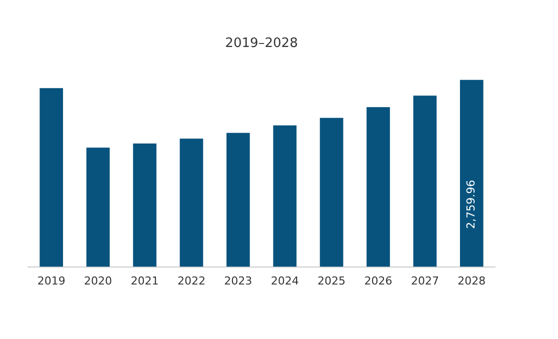  Describe the element at coordinates (98, 281) in the screenshot. I see `x-tick-label: 2020` at that location.